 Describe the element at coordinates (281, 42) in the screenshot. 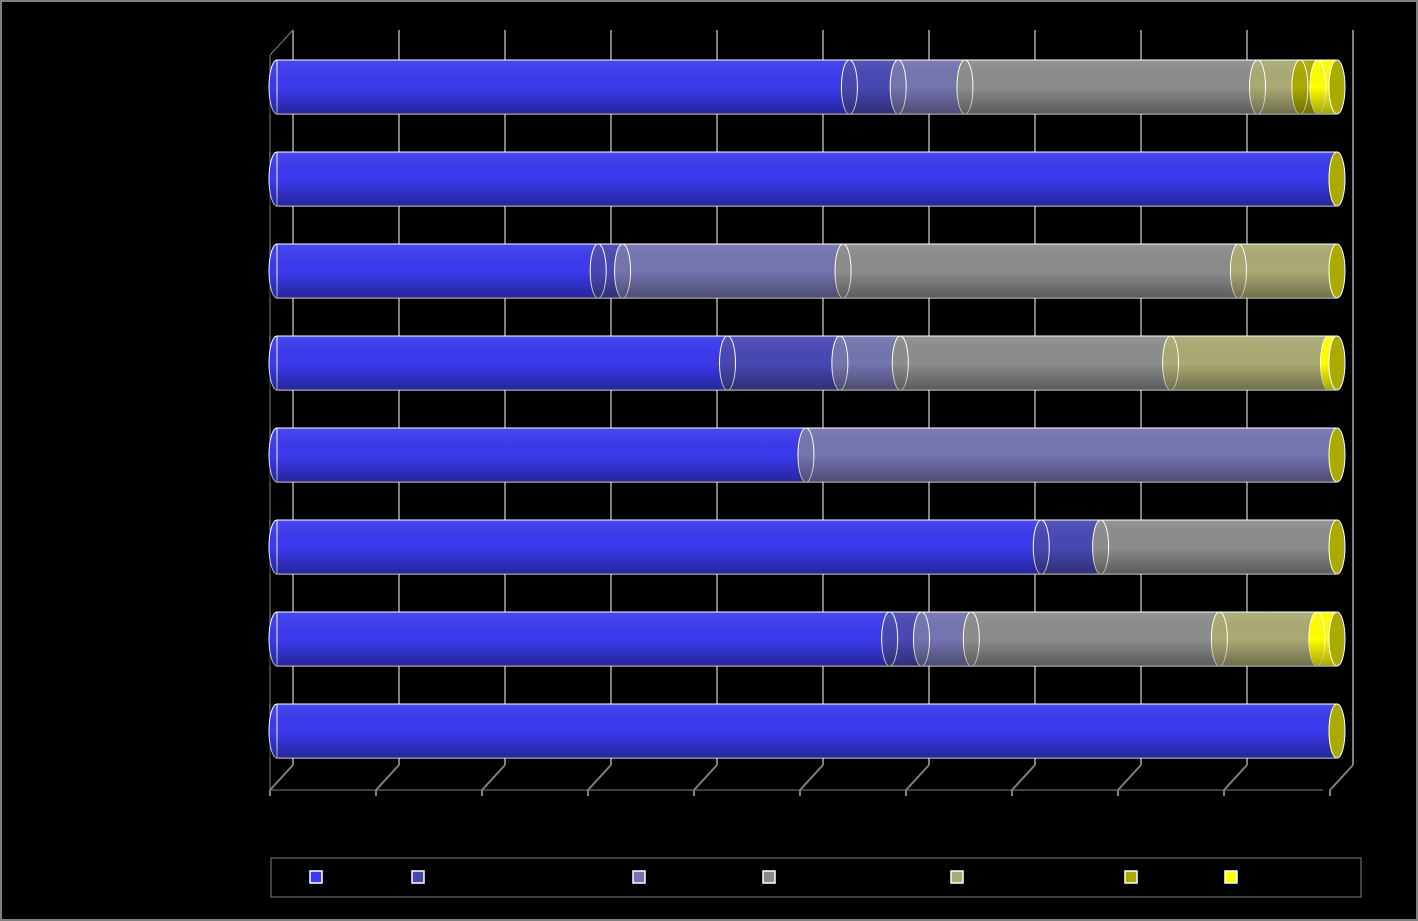

I see `axis-line` at that location.